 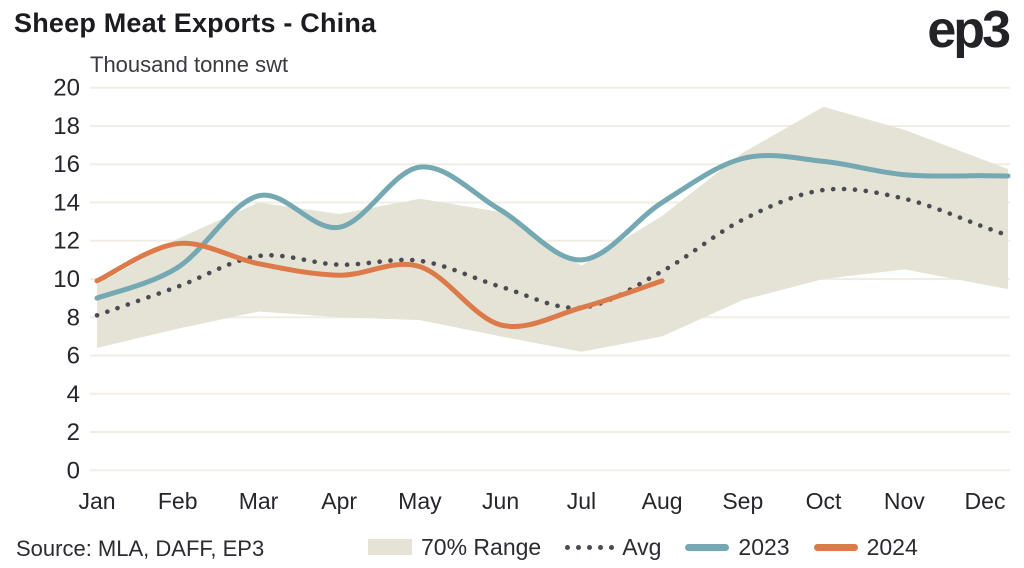 I want to click on legend-item-2023: 2023, so click(x=737, y=547).